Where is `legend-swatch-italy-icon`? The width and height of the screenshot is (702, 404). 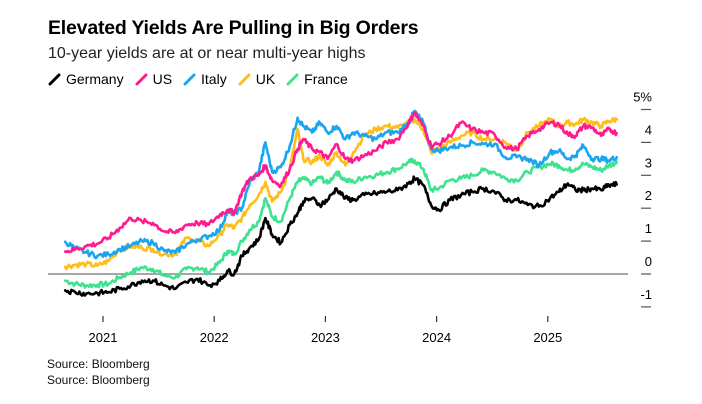 legend-swatch-italy-icon is located at coordinates (189, 79).